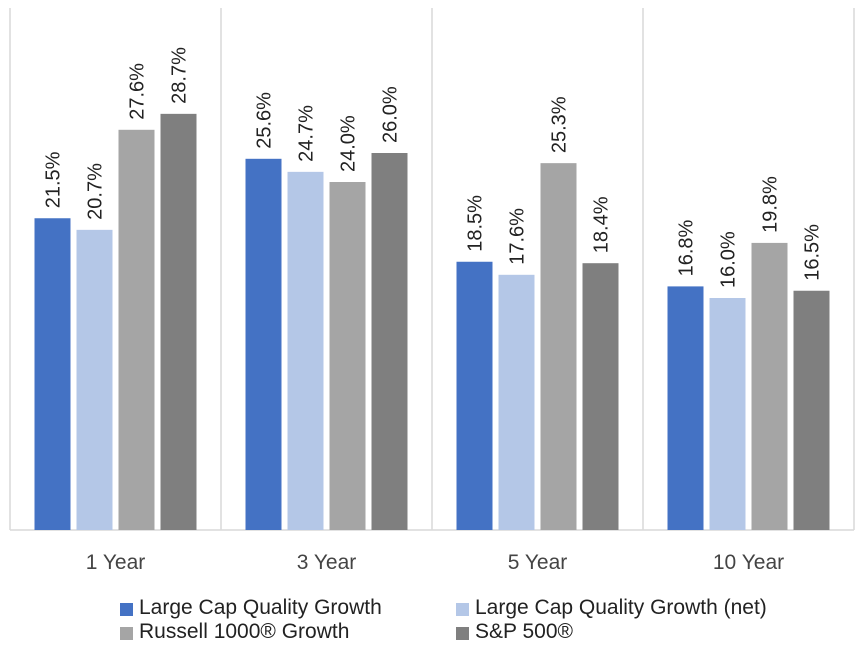 The height and width of the screenshot is (651, 859). What do you see at coordinates (116, 562) in the screenshot?
I see `x-tick-label: 1 Year` at bounding box center [116, 562].